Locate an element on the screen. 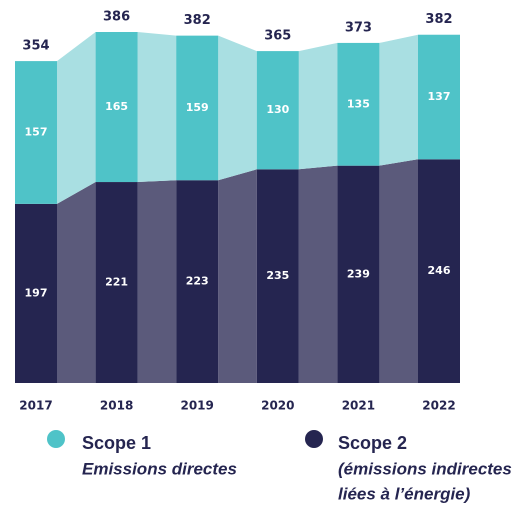 Image resolution: width=524 pixels, height=506 pixels. data-label: 135 is located at coordinates (358, 103).